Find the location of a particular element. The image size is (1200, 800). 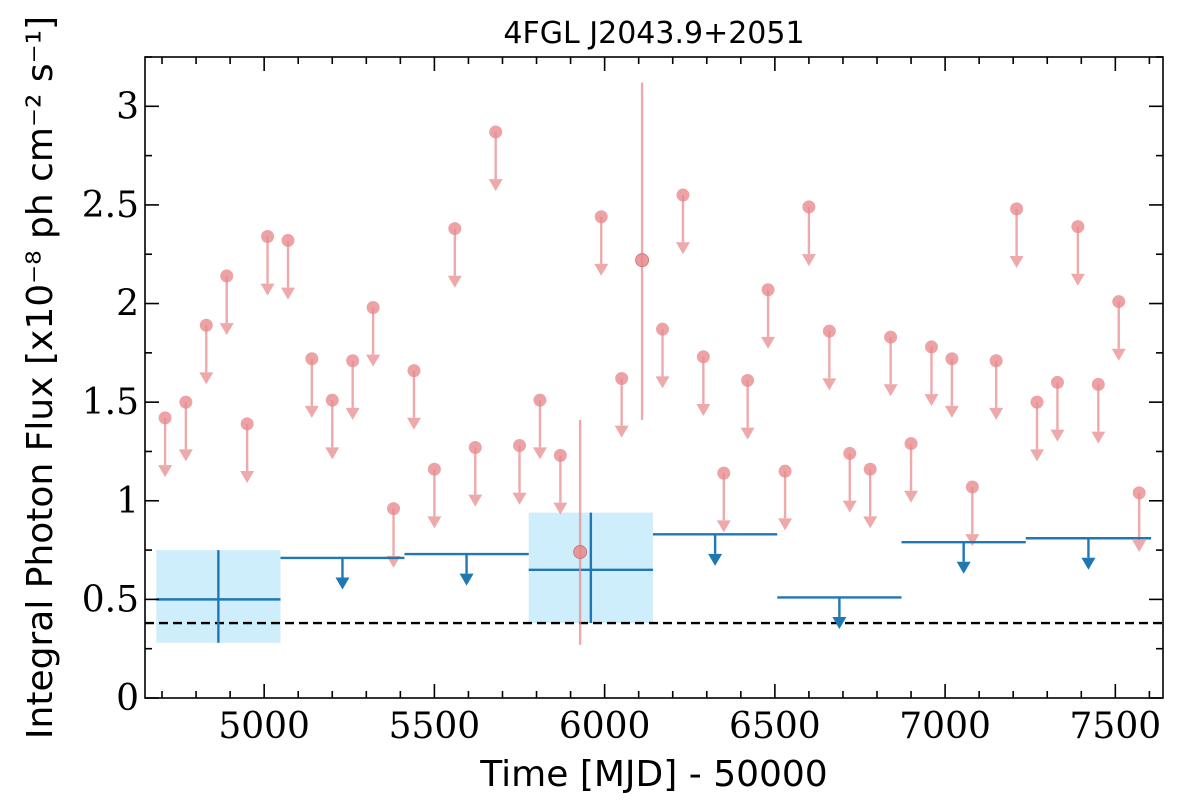

y-tick-label: 0 is located at coordinates (127, 698).